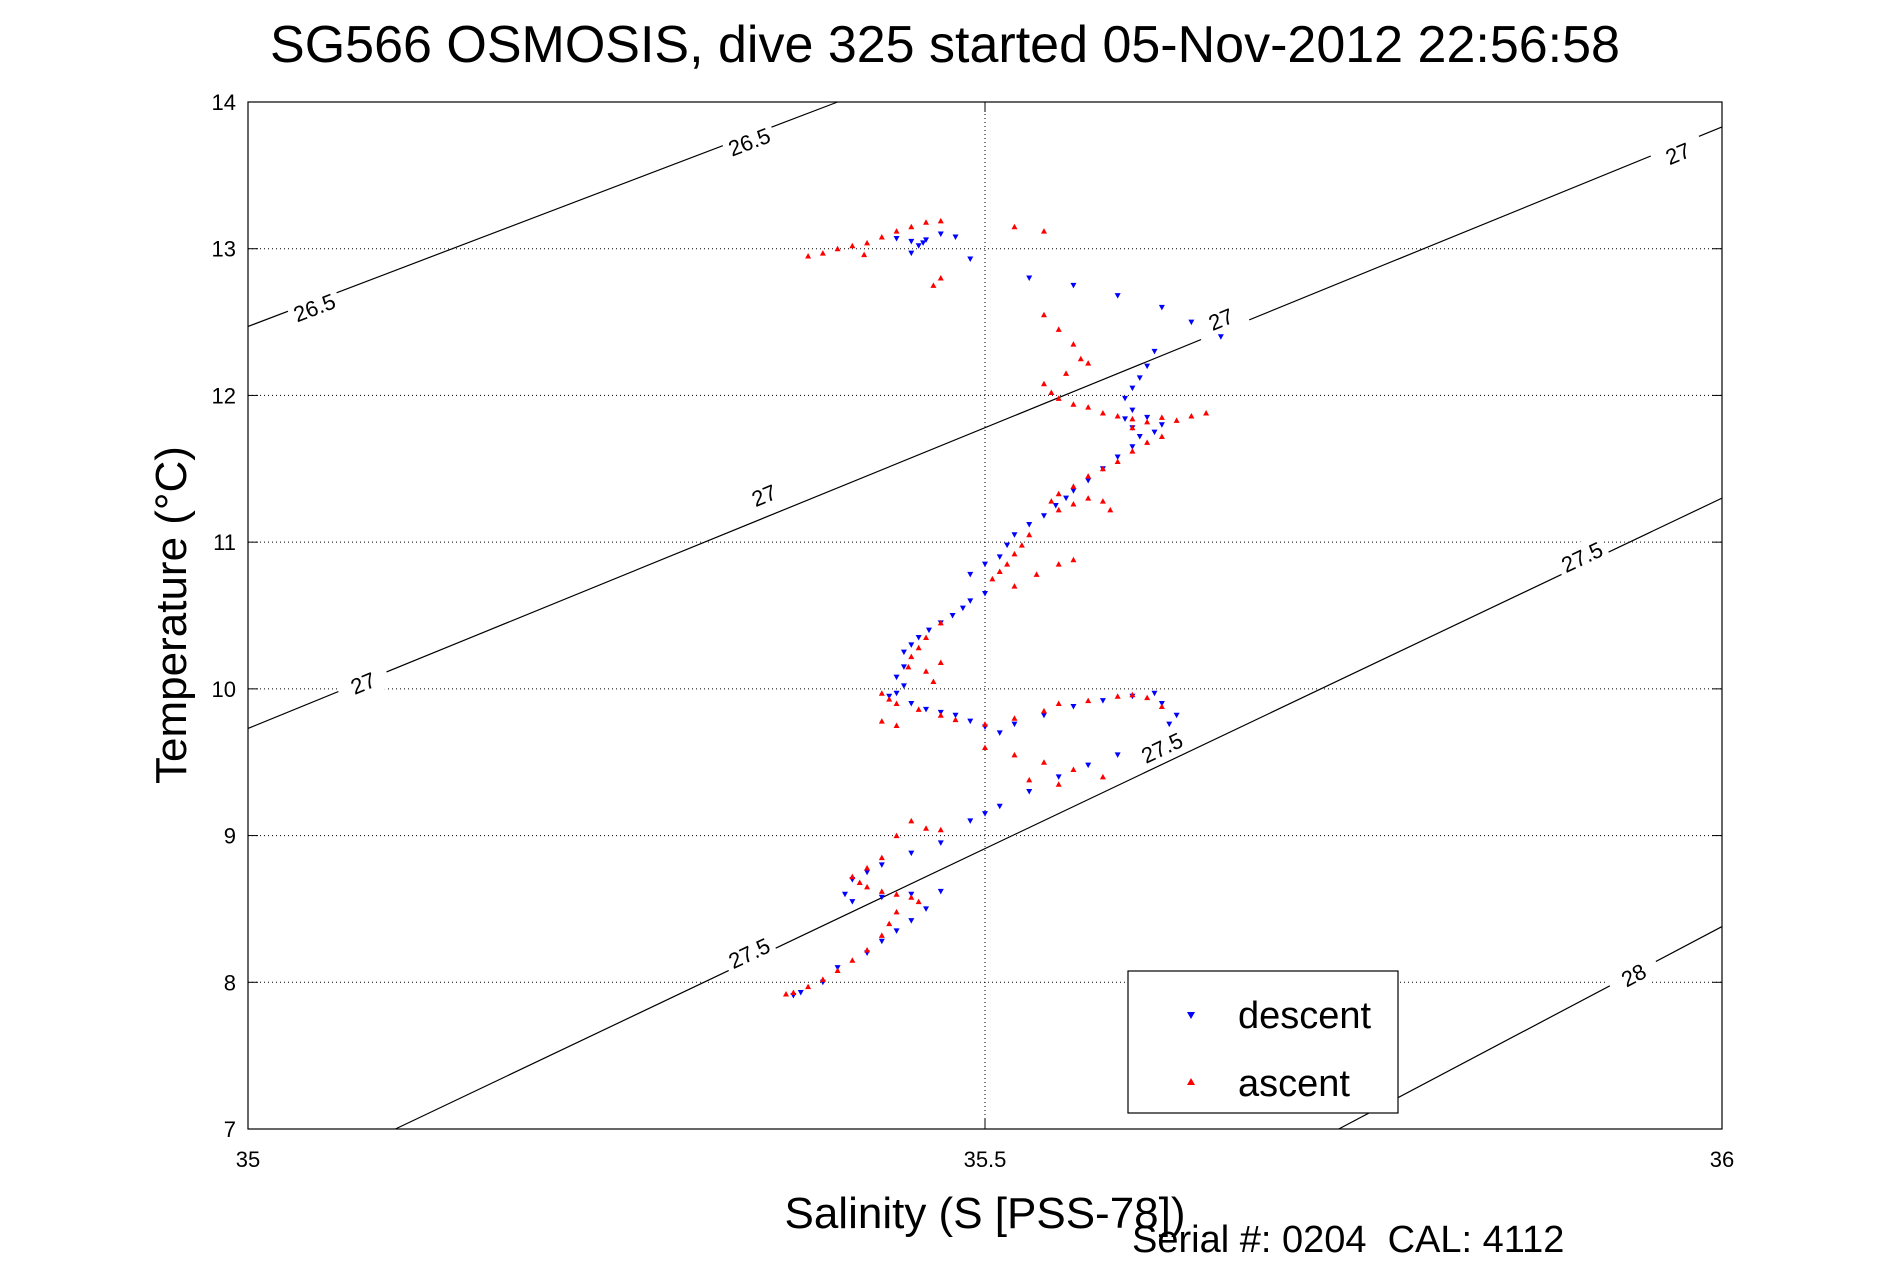 The image size is (1891, 1262). Describe the element at coordinates (985, 1159) in the screenshot. I see `x-tick-label: 35.5` at that location.